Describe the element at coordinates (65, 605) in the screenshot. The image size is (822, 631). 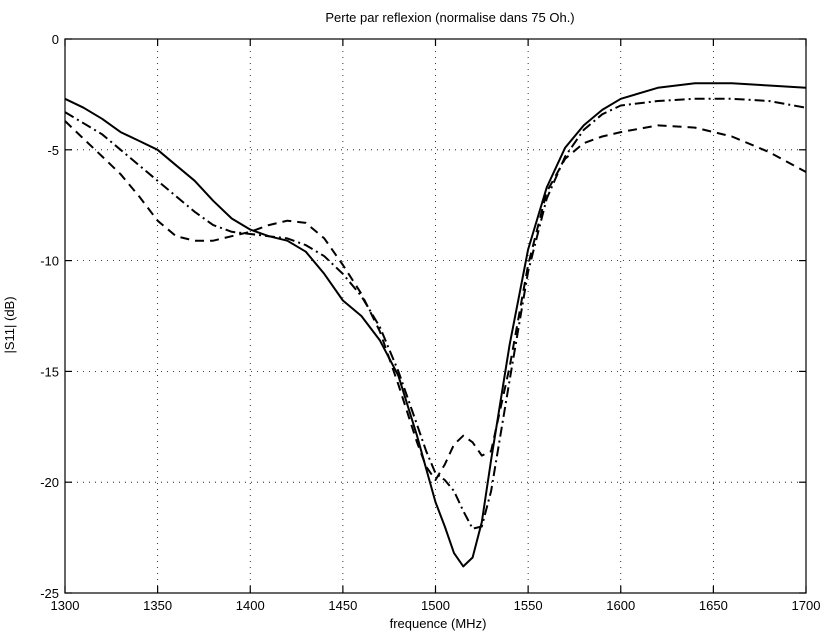
I see `x-tick-label: 1300` at that location.